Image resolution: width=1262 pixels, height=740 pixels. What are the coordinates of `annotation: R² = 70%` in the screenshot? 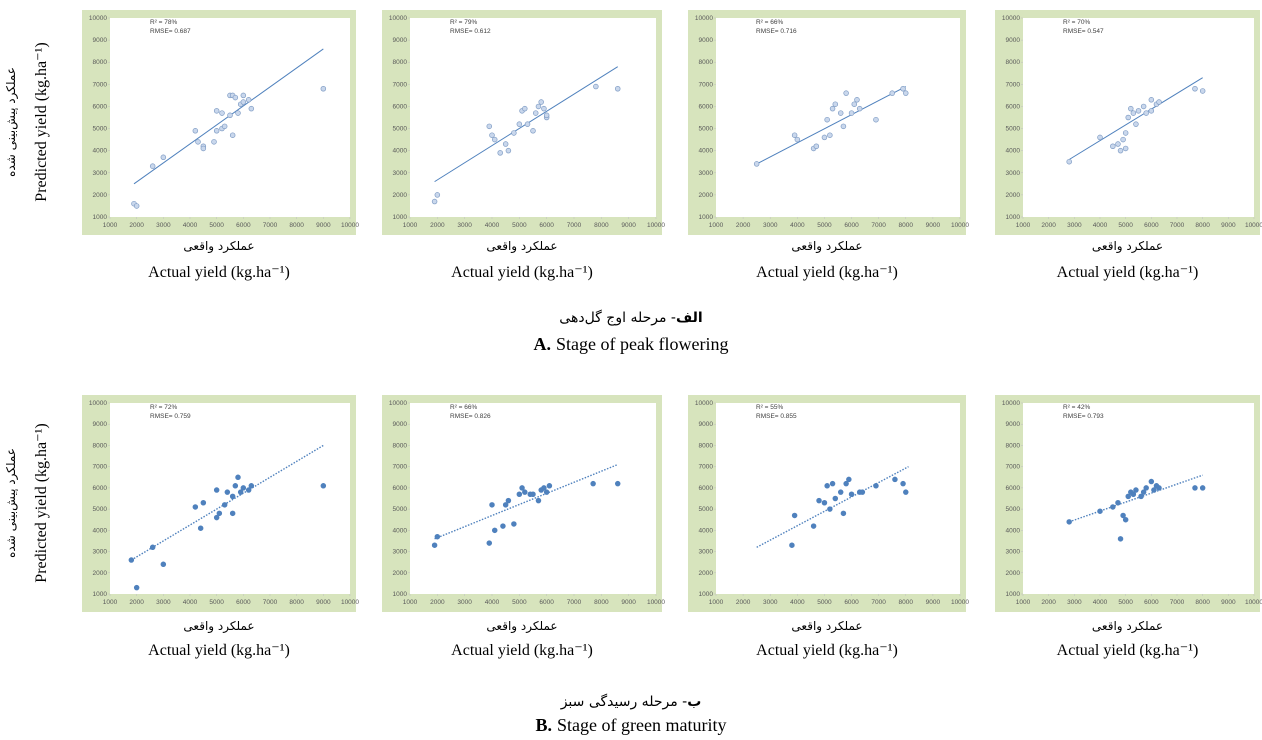 It's located at (1076, 22).